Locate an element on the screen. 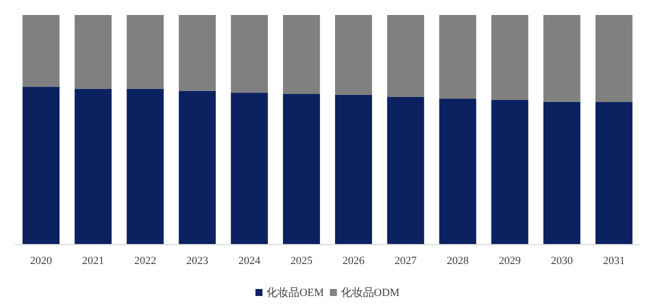 Image resolution: width=650 pixels, height=307 pixels. legend-label: 化妆品ODM is located at coordinates (370, 293).